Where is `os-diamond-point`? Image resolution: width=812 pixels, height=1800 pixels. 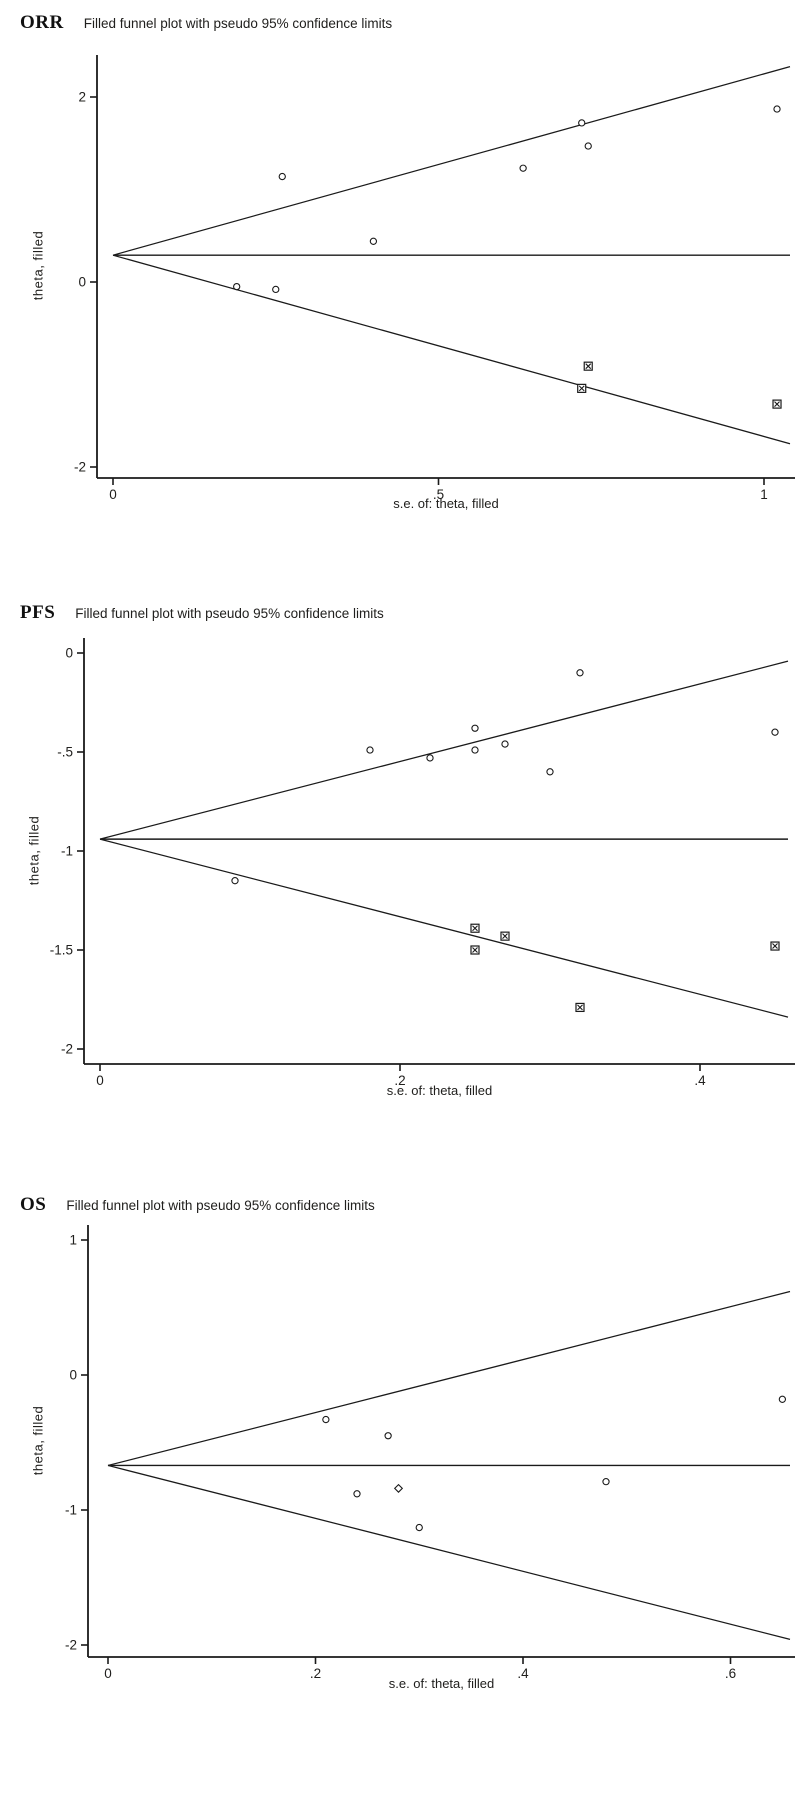 os-diamond-point is located at coordinates (398, 1488).